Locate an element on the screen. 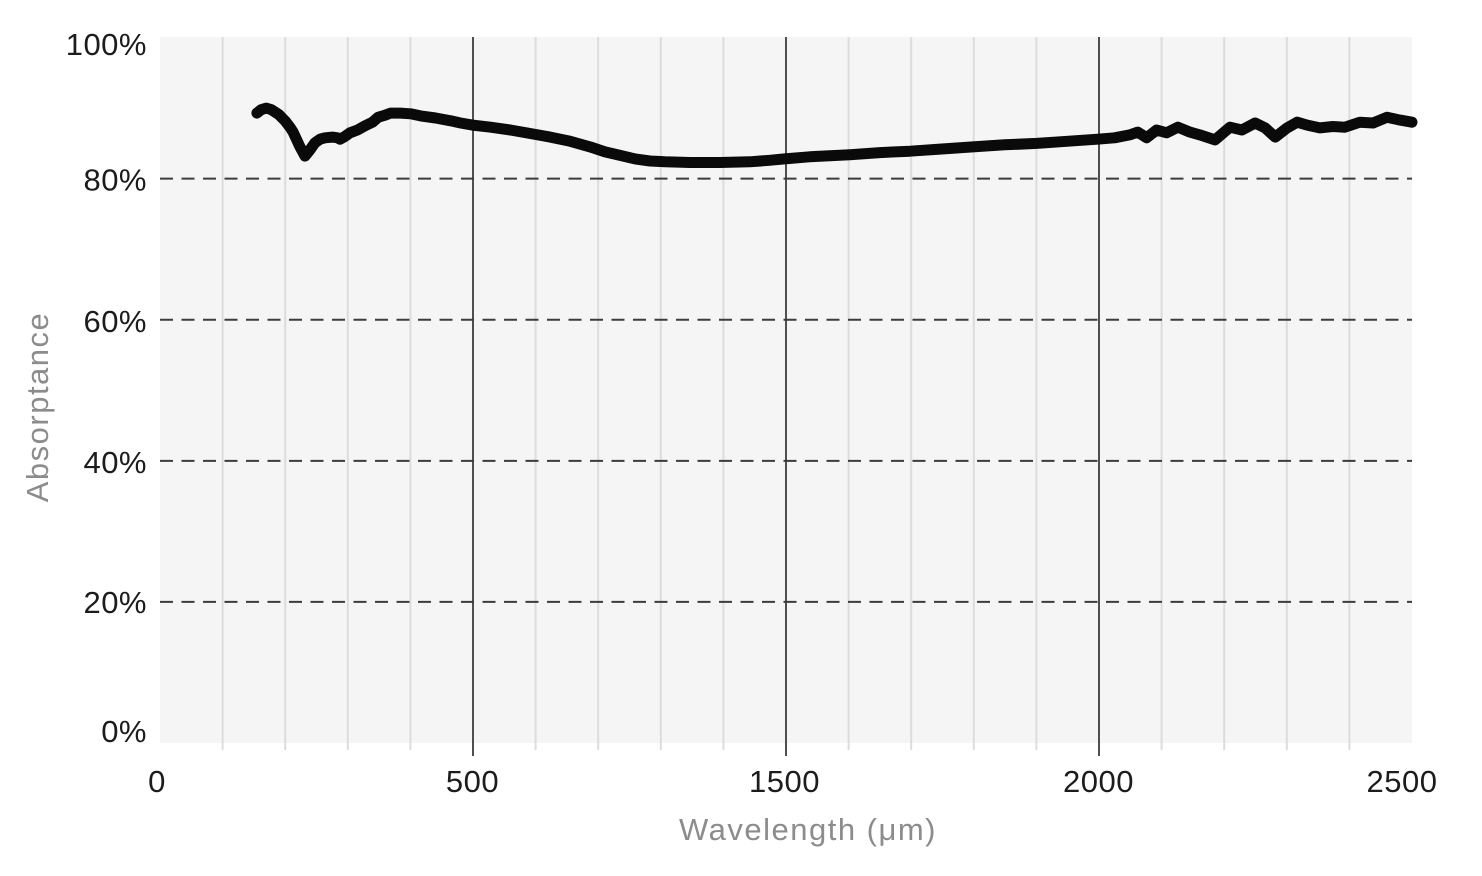  y-tick-label: 80% is located at coordinates (115, 180).